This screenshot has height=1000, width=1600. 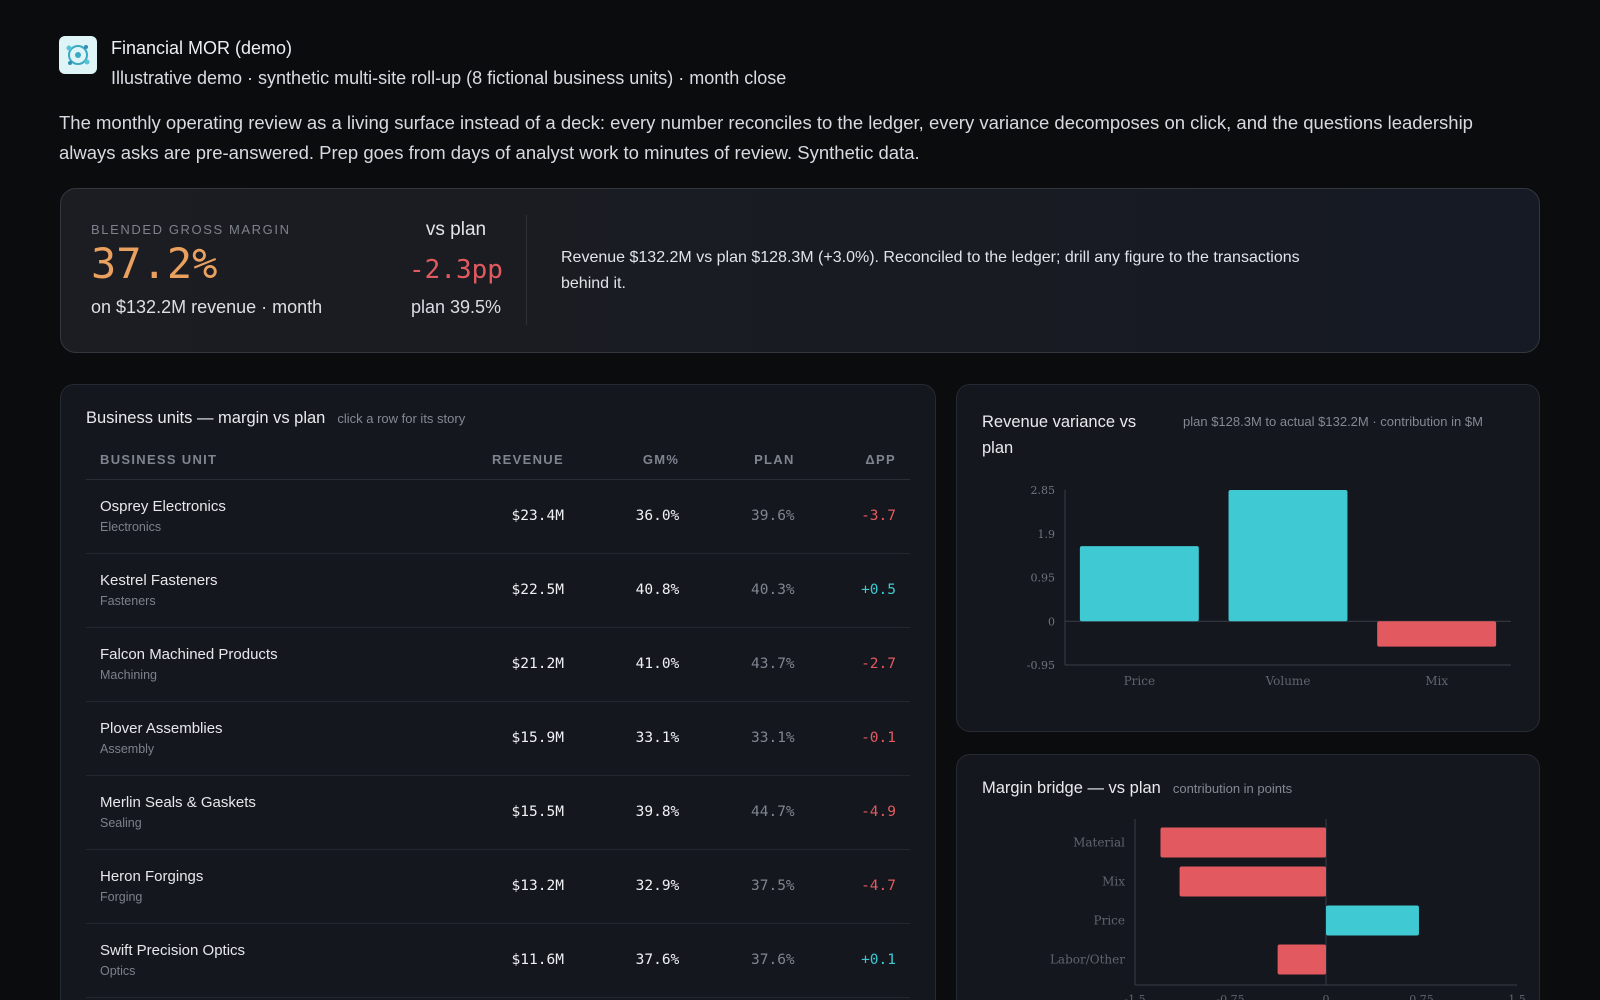 What do you see at coordinates (1059, 435) in the screenshot?
I see `revenue-variance-title: Revenue variance vs plan` at bounding box center [1059, 435].